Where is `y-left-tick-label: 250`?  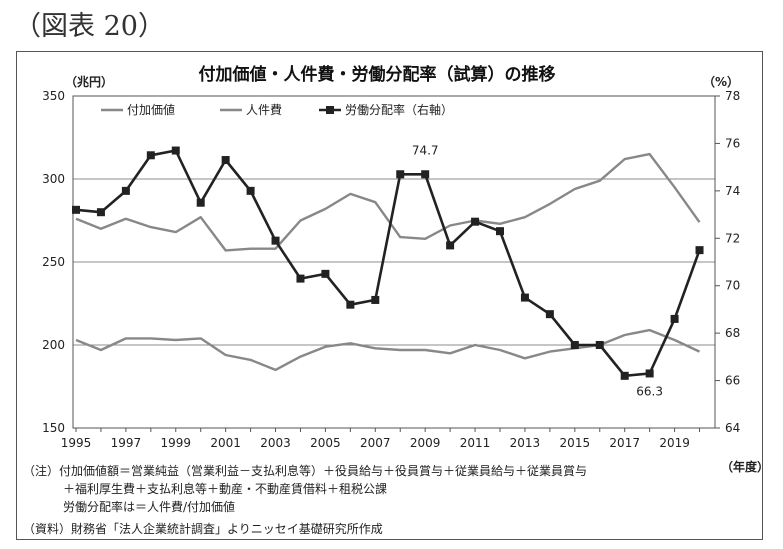
y-left-tick-label: 250 is located at coordinates (53, 262).